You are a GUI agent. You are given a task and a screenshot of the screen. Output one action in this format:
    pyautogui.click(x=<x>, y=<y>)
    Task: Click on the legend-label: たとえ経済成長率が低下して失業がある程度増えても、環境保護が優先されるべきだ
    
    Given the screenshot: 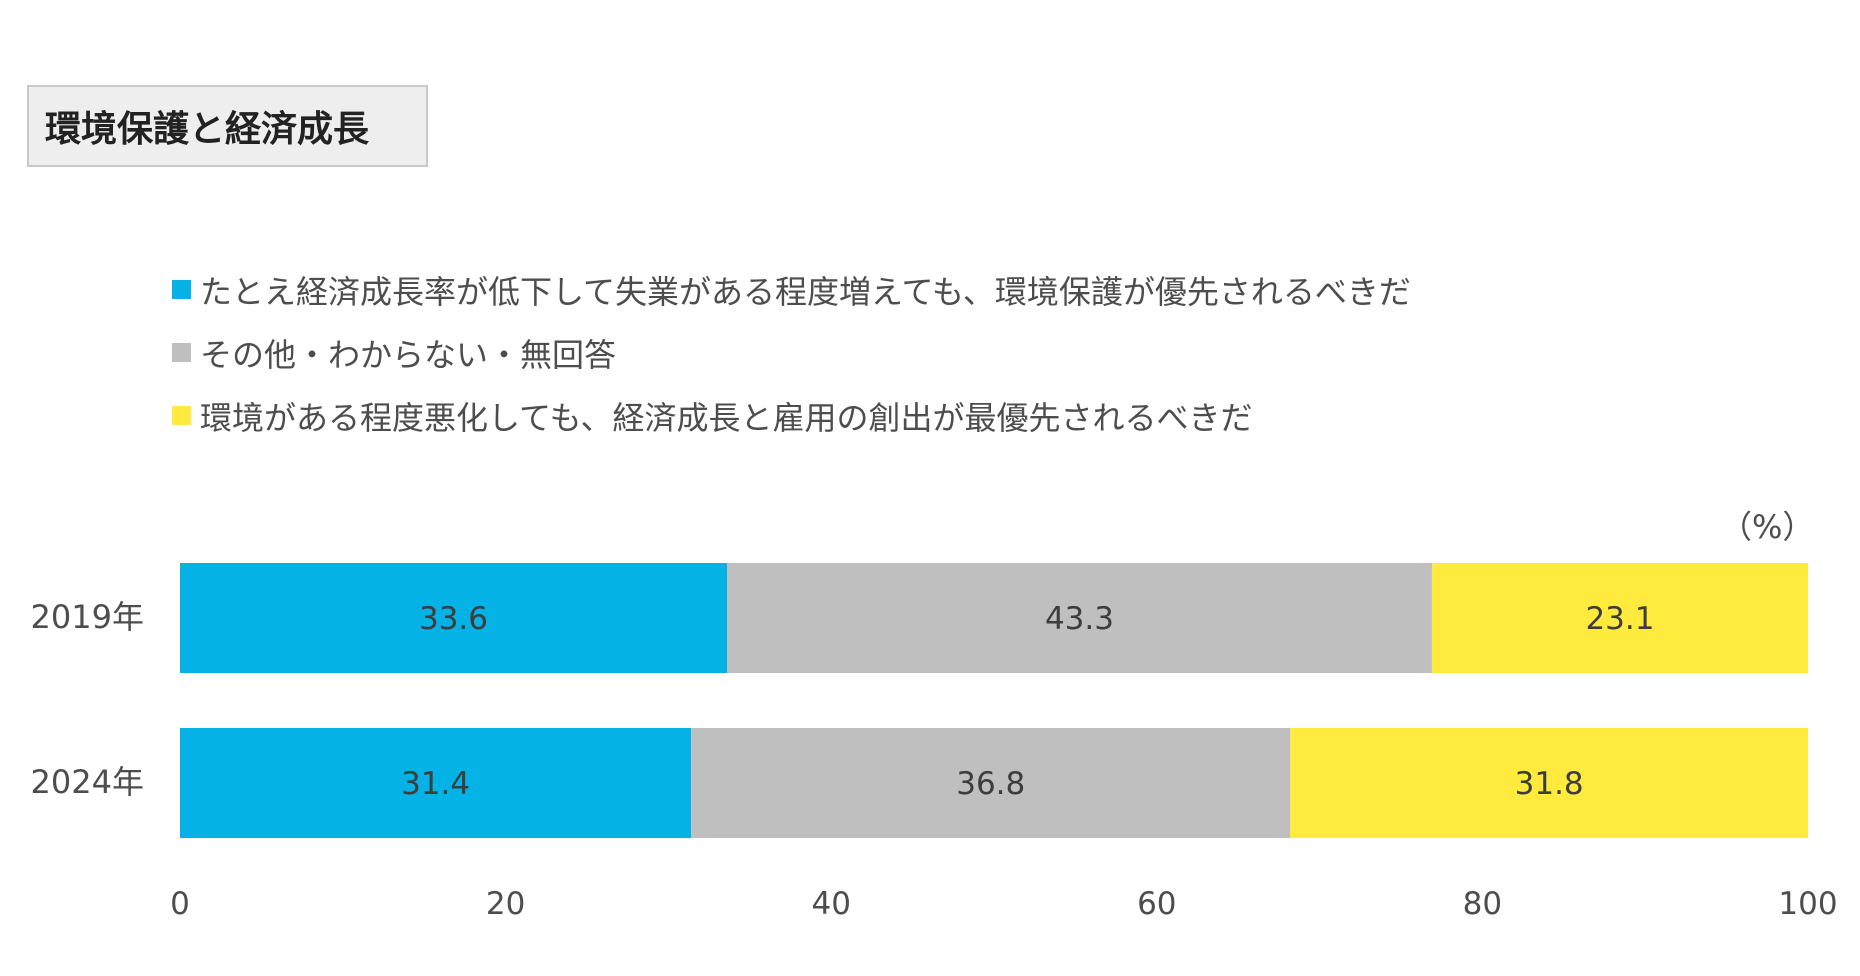 What is the action you would take?
    pyautogui.click(x=805, y=291)
    